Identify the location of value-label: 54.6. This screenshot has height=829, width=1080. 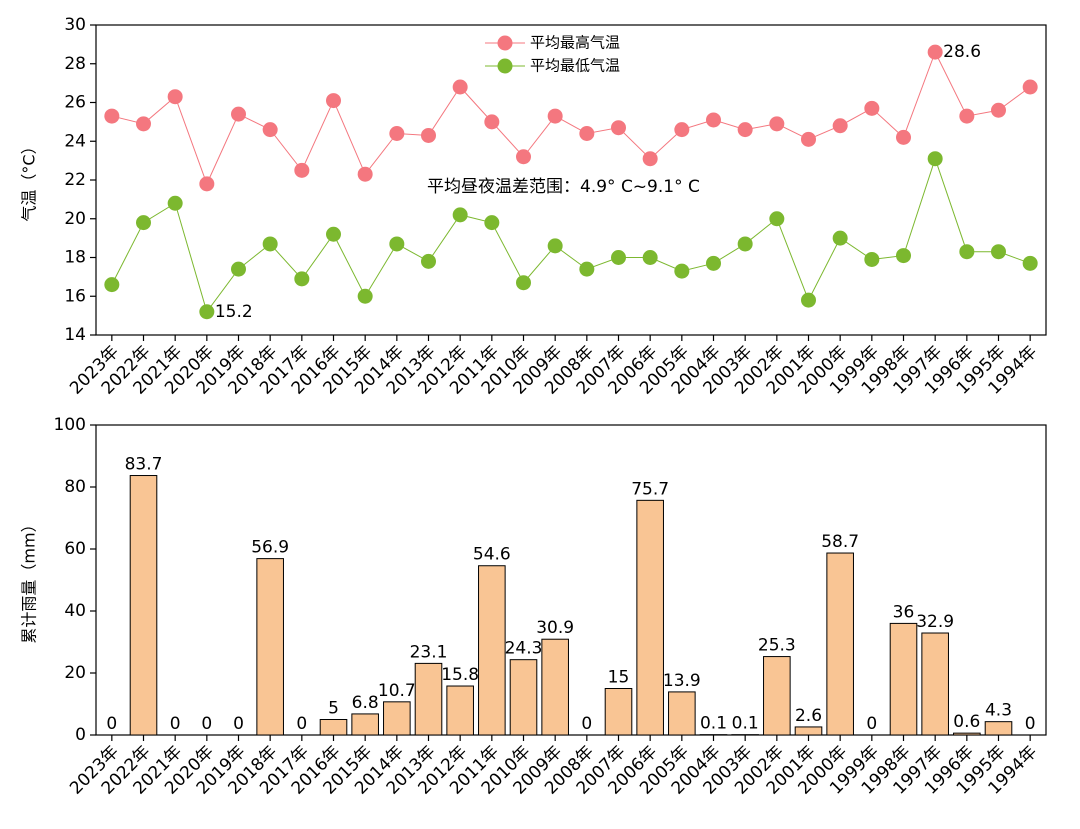
(492, 555).